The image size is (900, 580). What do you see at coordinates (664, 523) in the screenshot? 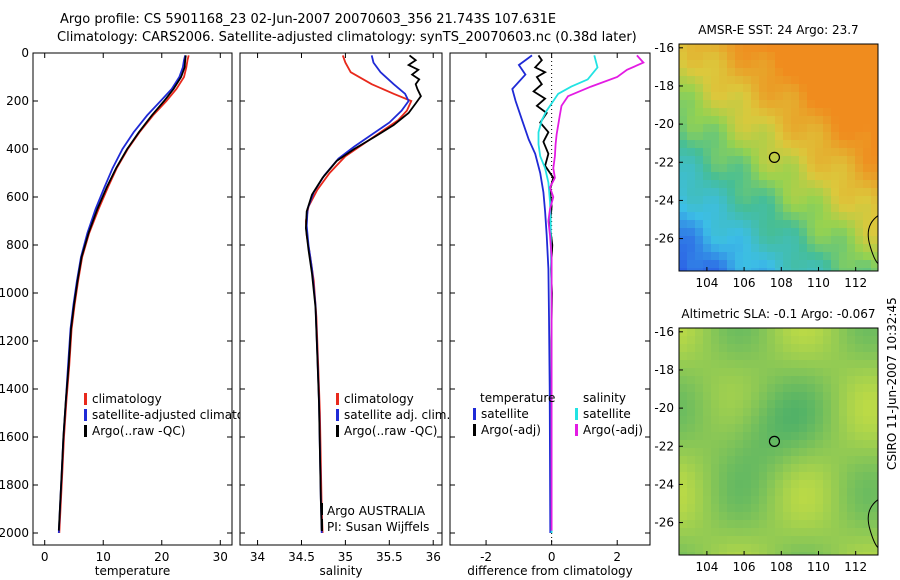
I see `sla-map-ytick-label: -26` at bounding box center [664, 523].